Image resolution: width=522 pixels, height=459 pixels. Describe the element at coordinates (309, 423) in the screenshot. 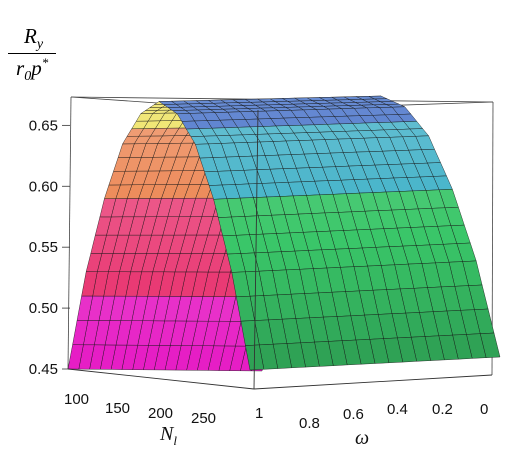

I see `y-tick-label-1: 0.8` at that location.